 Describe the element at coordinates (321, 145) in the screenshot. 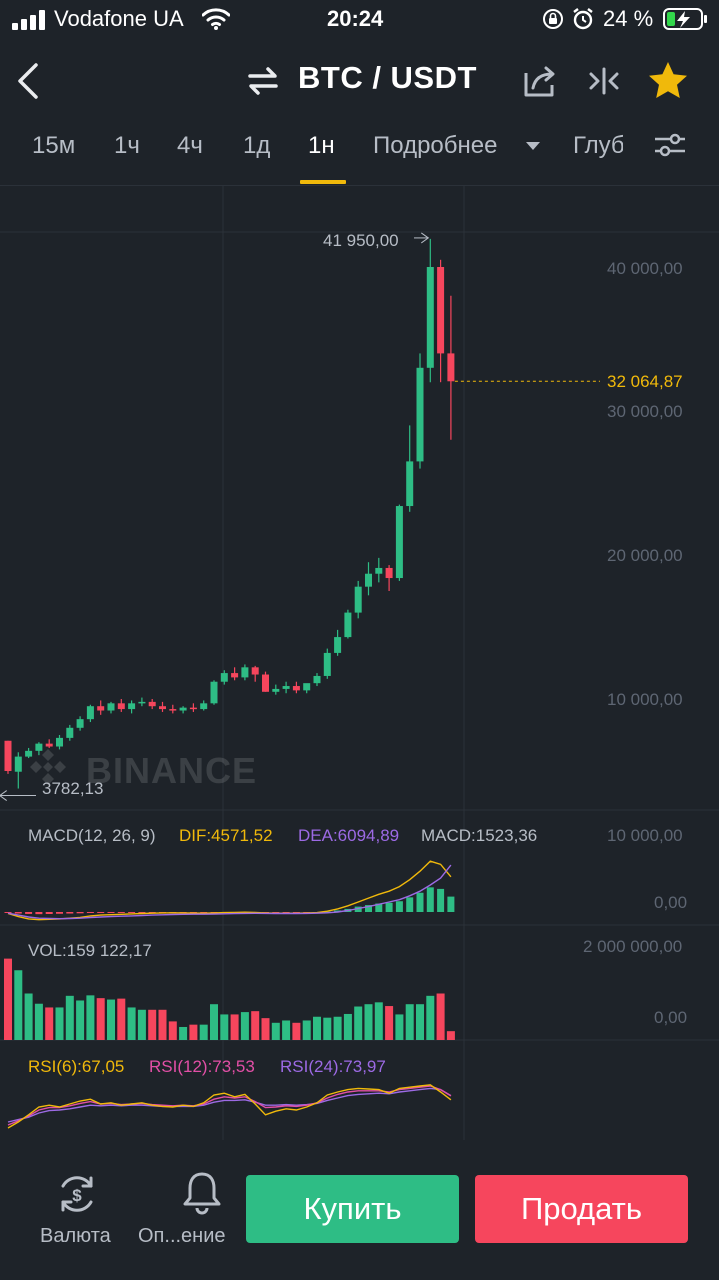

I see `tab-1w: 1н` at that location.